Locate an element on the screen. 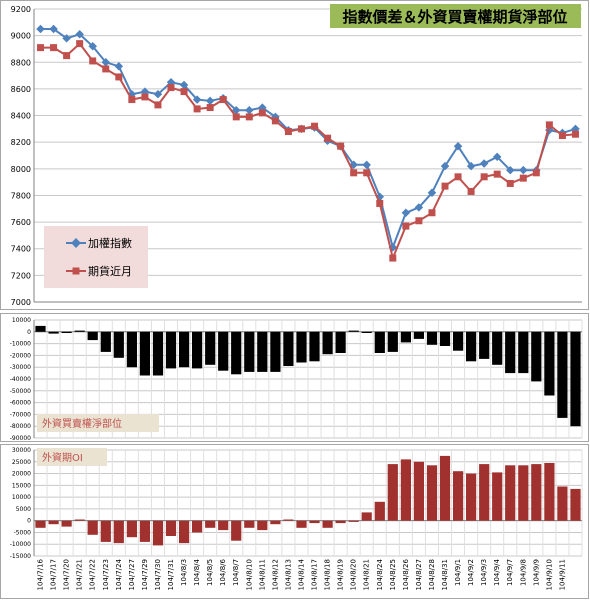  x-tick-label: 104/7/24 is located at coordinates (119, 574).